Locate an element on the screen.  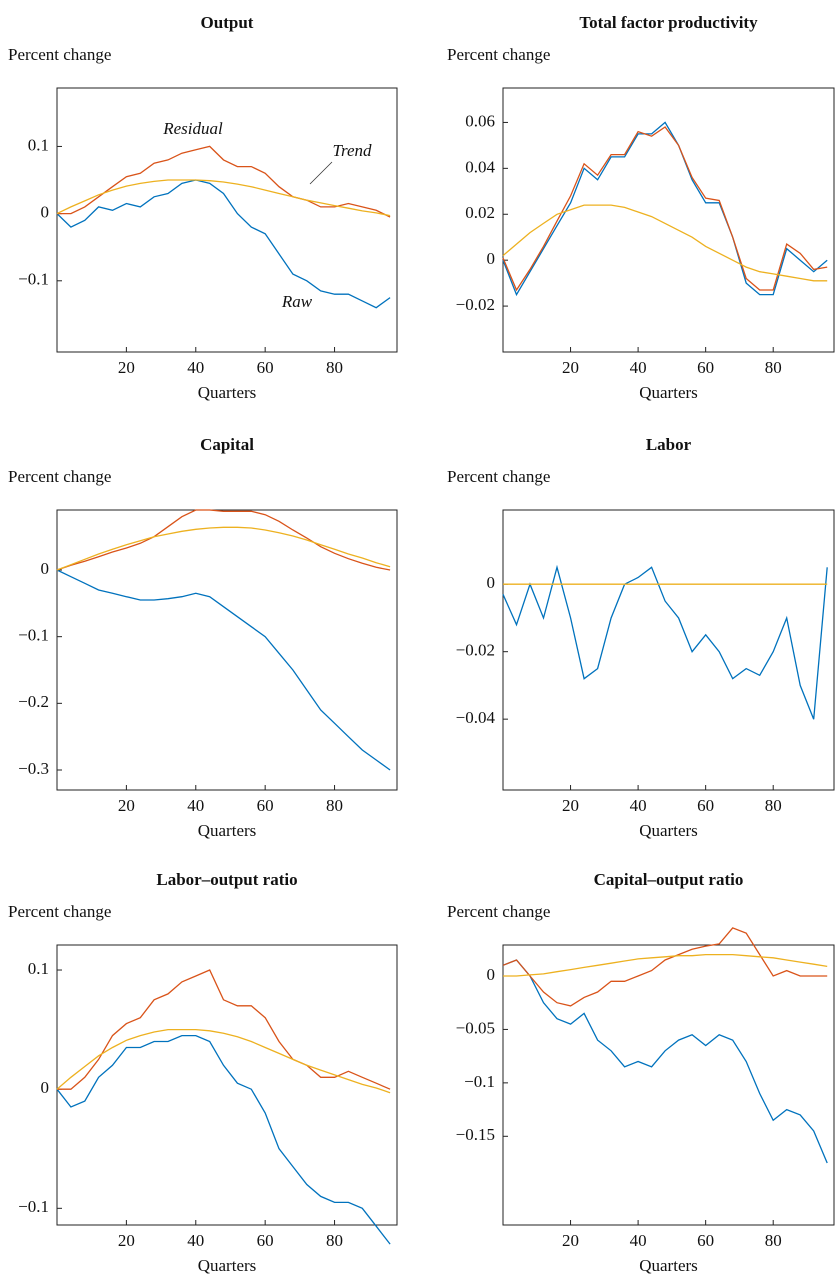
y-tick-label: 0.02 is located at coordinates (480, 212).